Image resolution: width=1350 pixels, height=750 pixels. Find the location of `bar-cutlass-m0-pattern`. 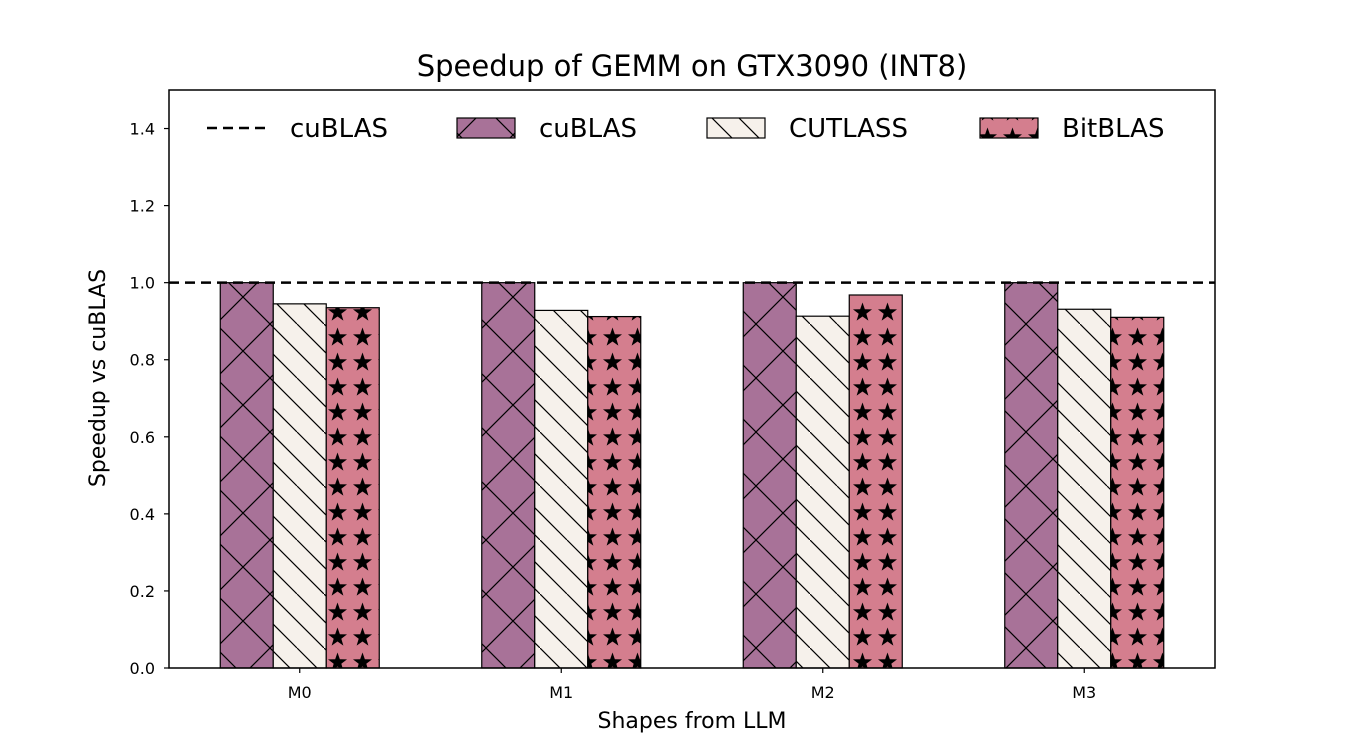

bar-cutlass-m0-pattern is located at coordinates (299, 486).